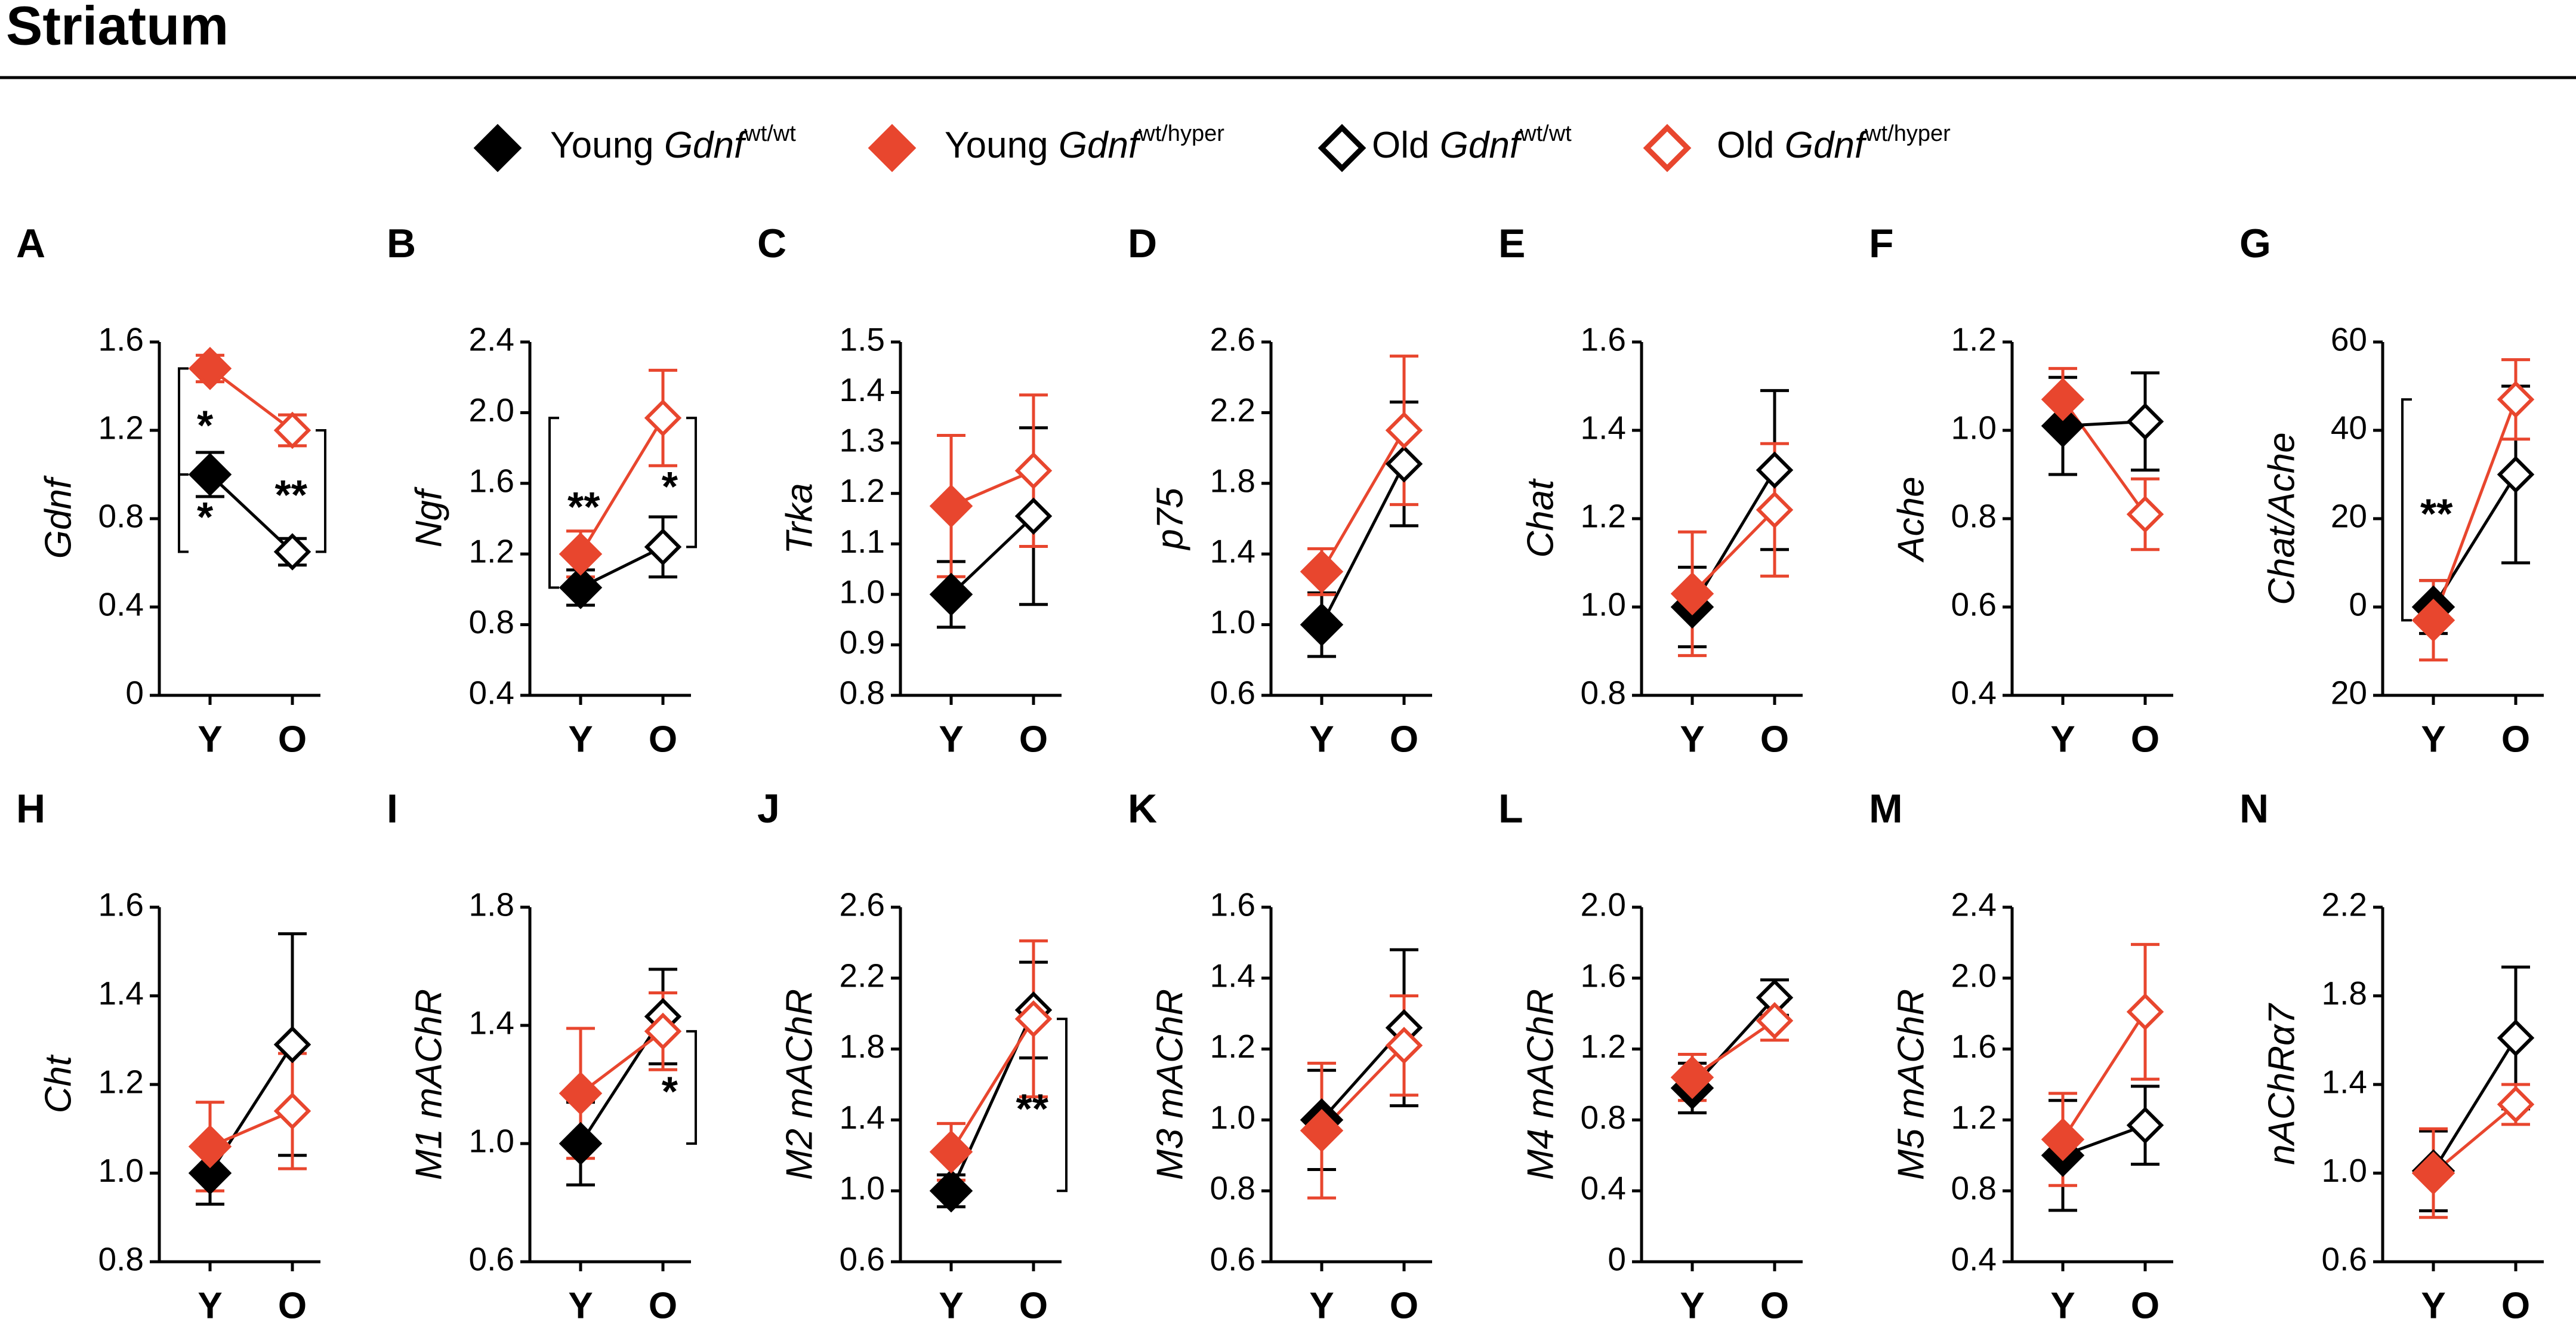  I want to click on legend-genotype: wt/hyper, so click(1181, 133).